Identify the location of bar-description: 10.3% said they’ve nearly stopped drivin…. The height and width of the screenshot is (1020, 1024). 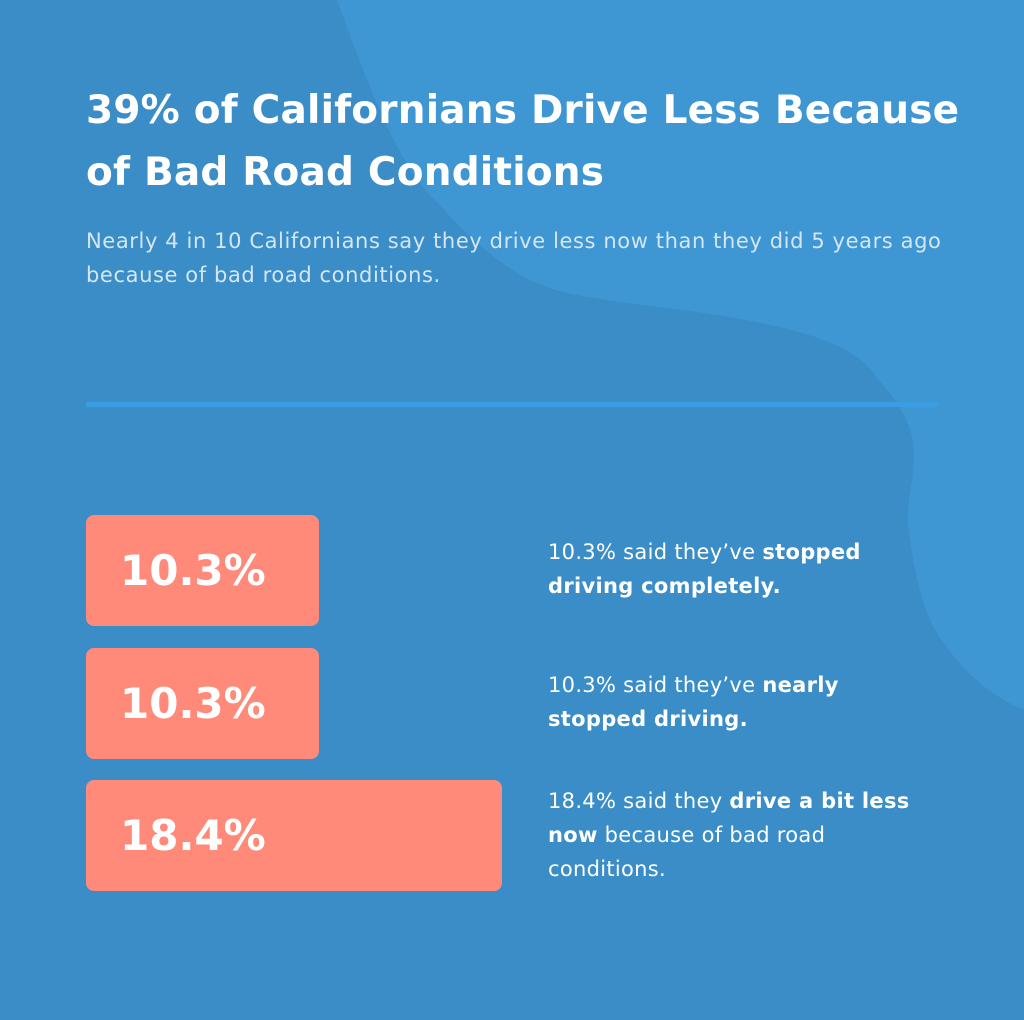
(738, 702).